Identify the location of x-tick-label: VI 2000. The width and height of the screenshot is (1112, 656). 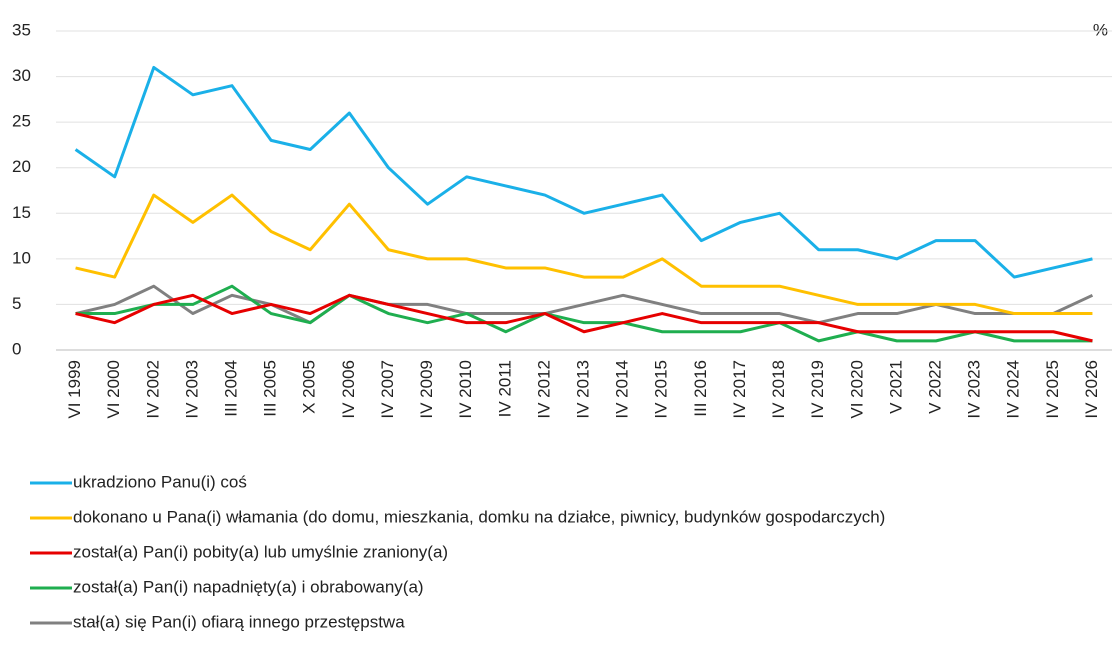
(113, 389).